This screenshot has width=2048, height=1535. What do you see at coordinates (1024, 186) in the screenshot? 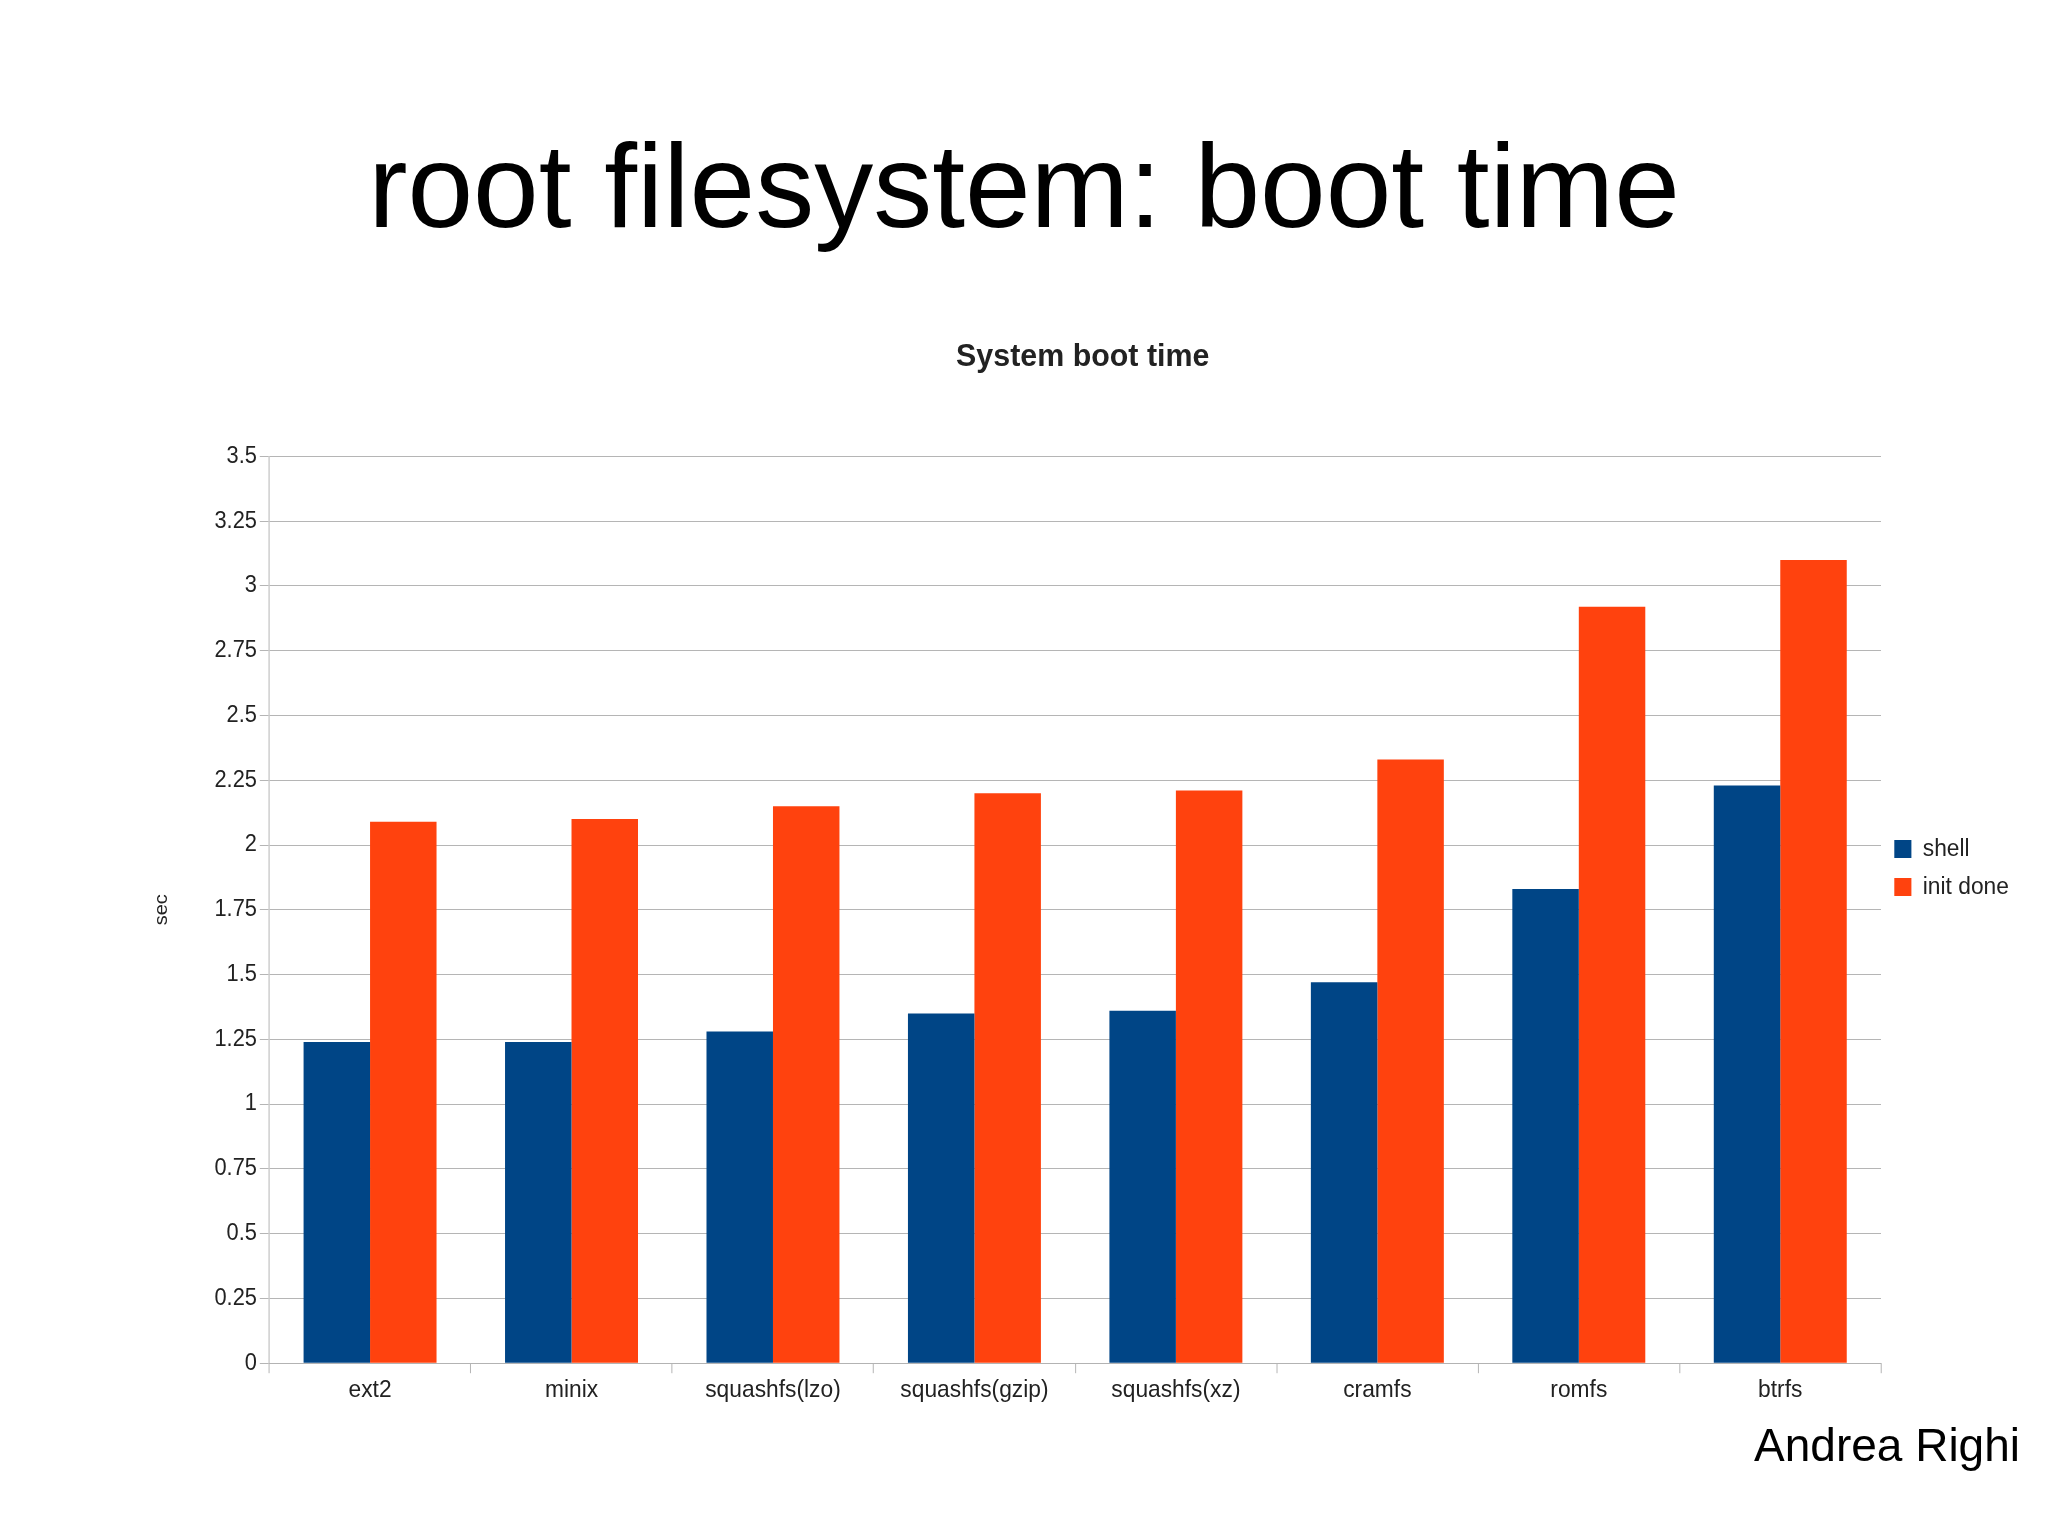
I see `chart-title: root filesystem: boot time` at bounding box center [1024, 186].